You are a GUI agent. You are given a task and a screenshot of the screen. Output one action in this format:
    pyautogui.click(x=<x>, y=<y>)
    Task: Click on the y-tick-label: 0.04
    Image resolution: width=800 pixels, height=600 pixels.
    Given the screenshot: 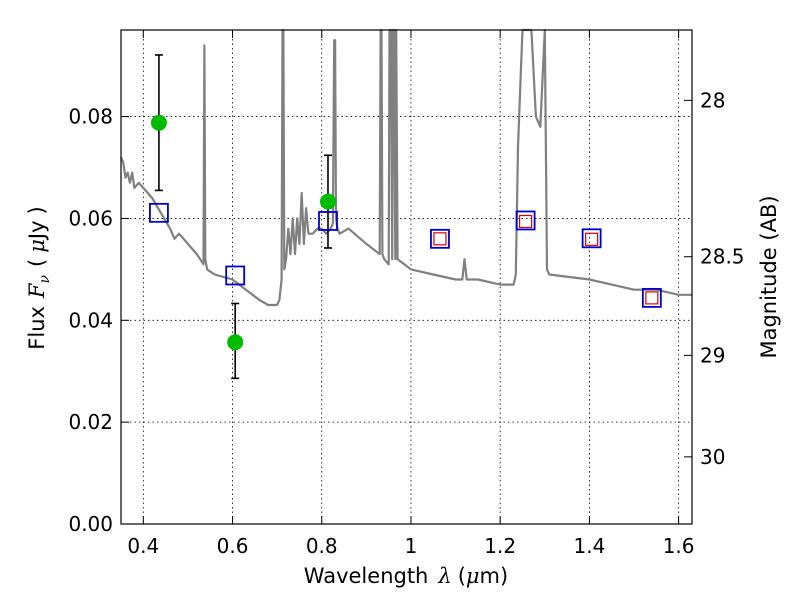 What is the action you would take?
    pyautogui.click(x=90, y=320)
    